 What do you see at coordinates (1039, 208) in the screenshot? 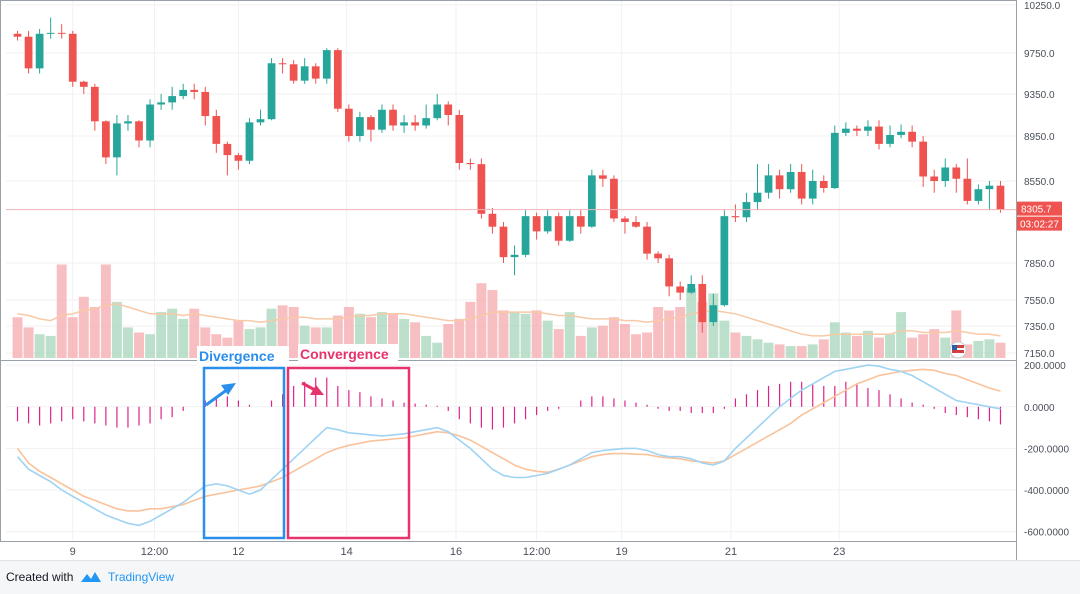
I see `last-price-badge` at bounding box center [1039, 208].